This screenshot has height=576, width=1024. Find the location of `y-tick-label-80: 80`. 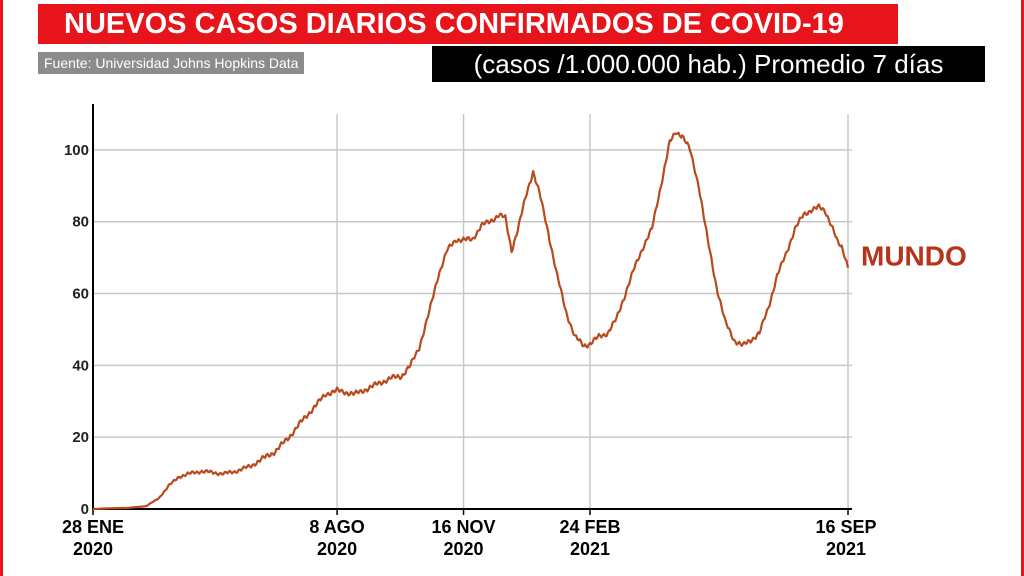

y-tick-label-80: 80 is located at coordinates (80, 222).